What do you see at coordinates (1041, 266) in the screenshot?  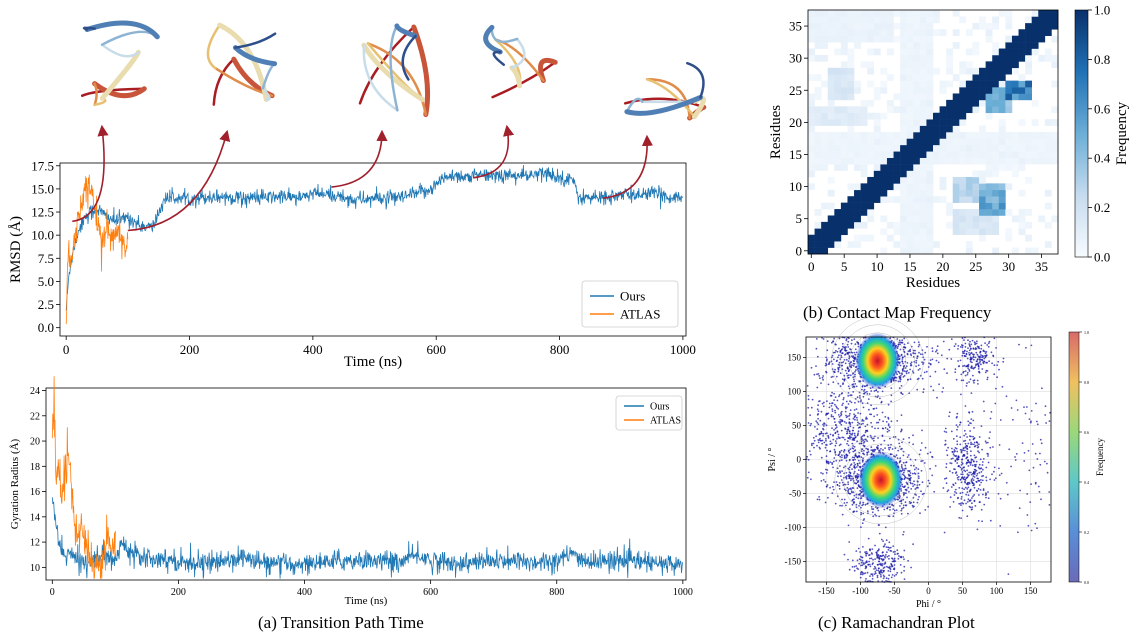 I see `x-tick-label: 35` at bounding box center [1041, 266].